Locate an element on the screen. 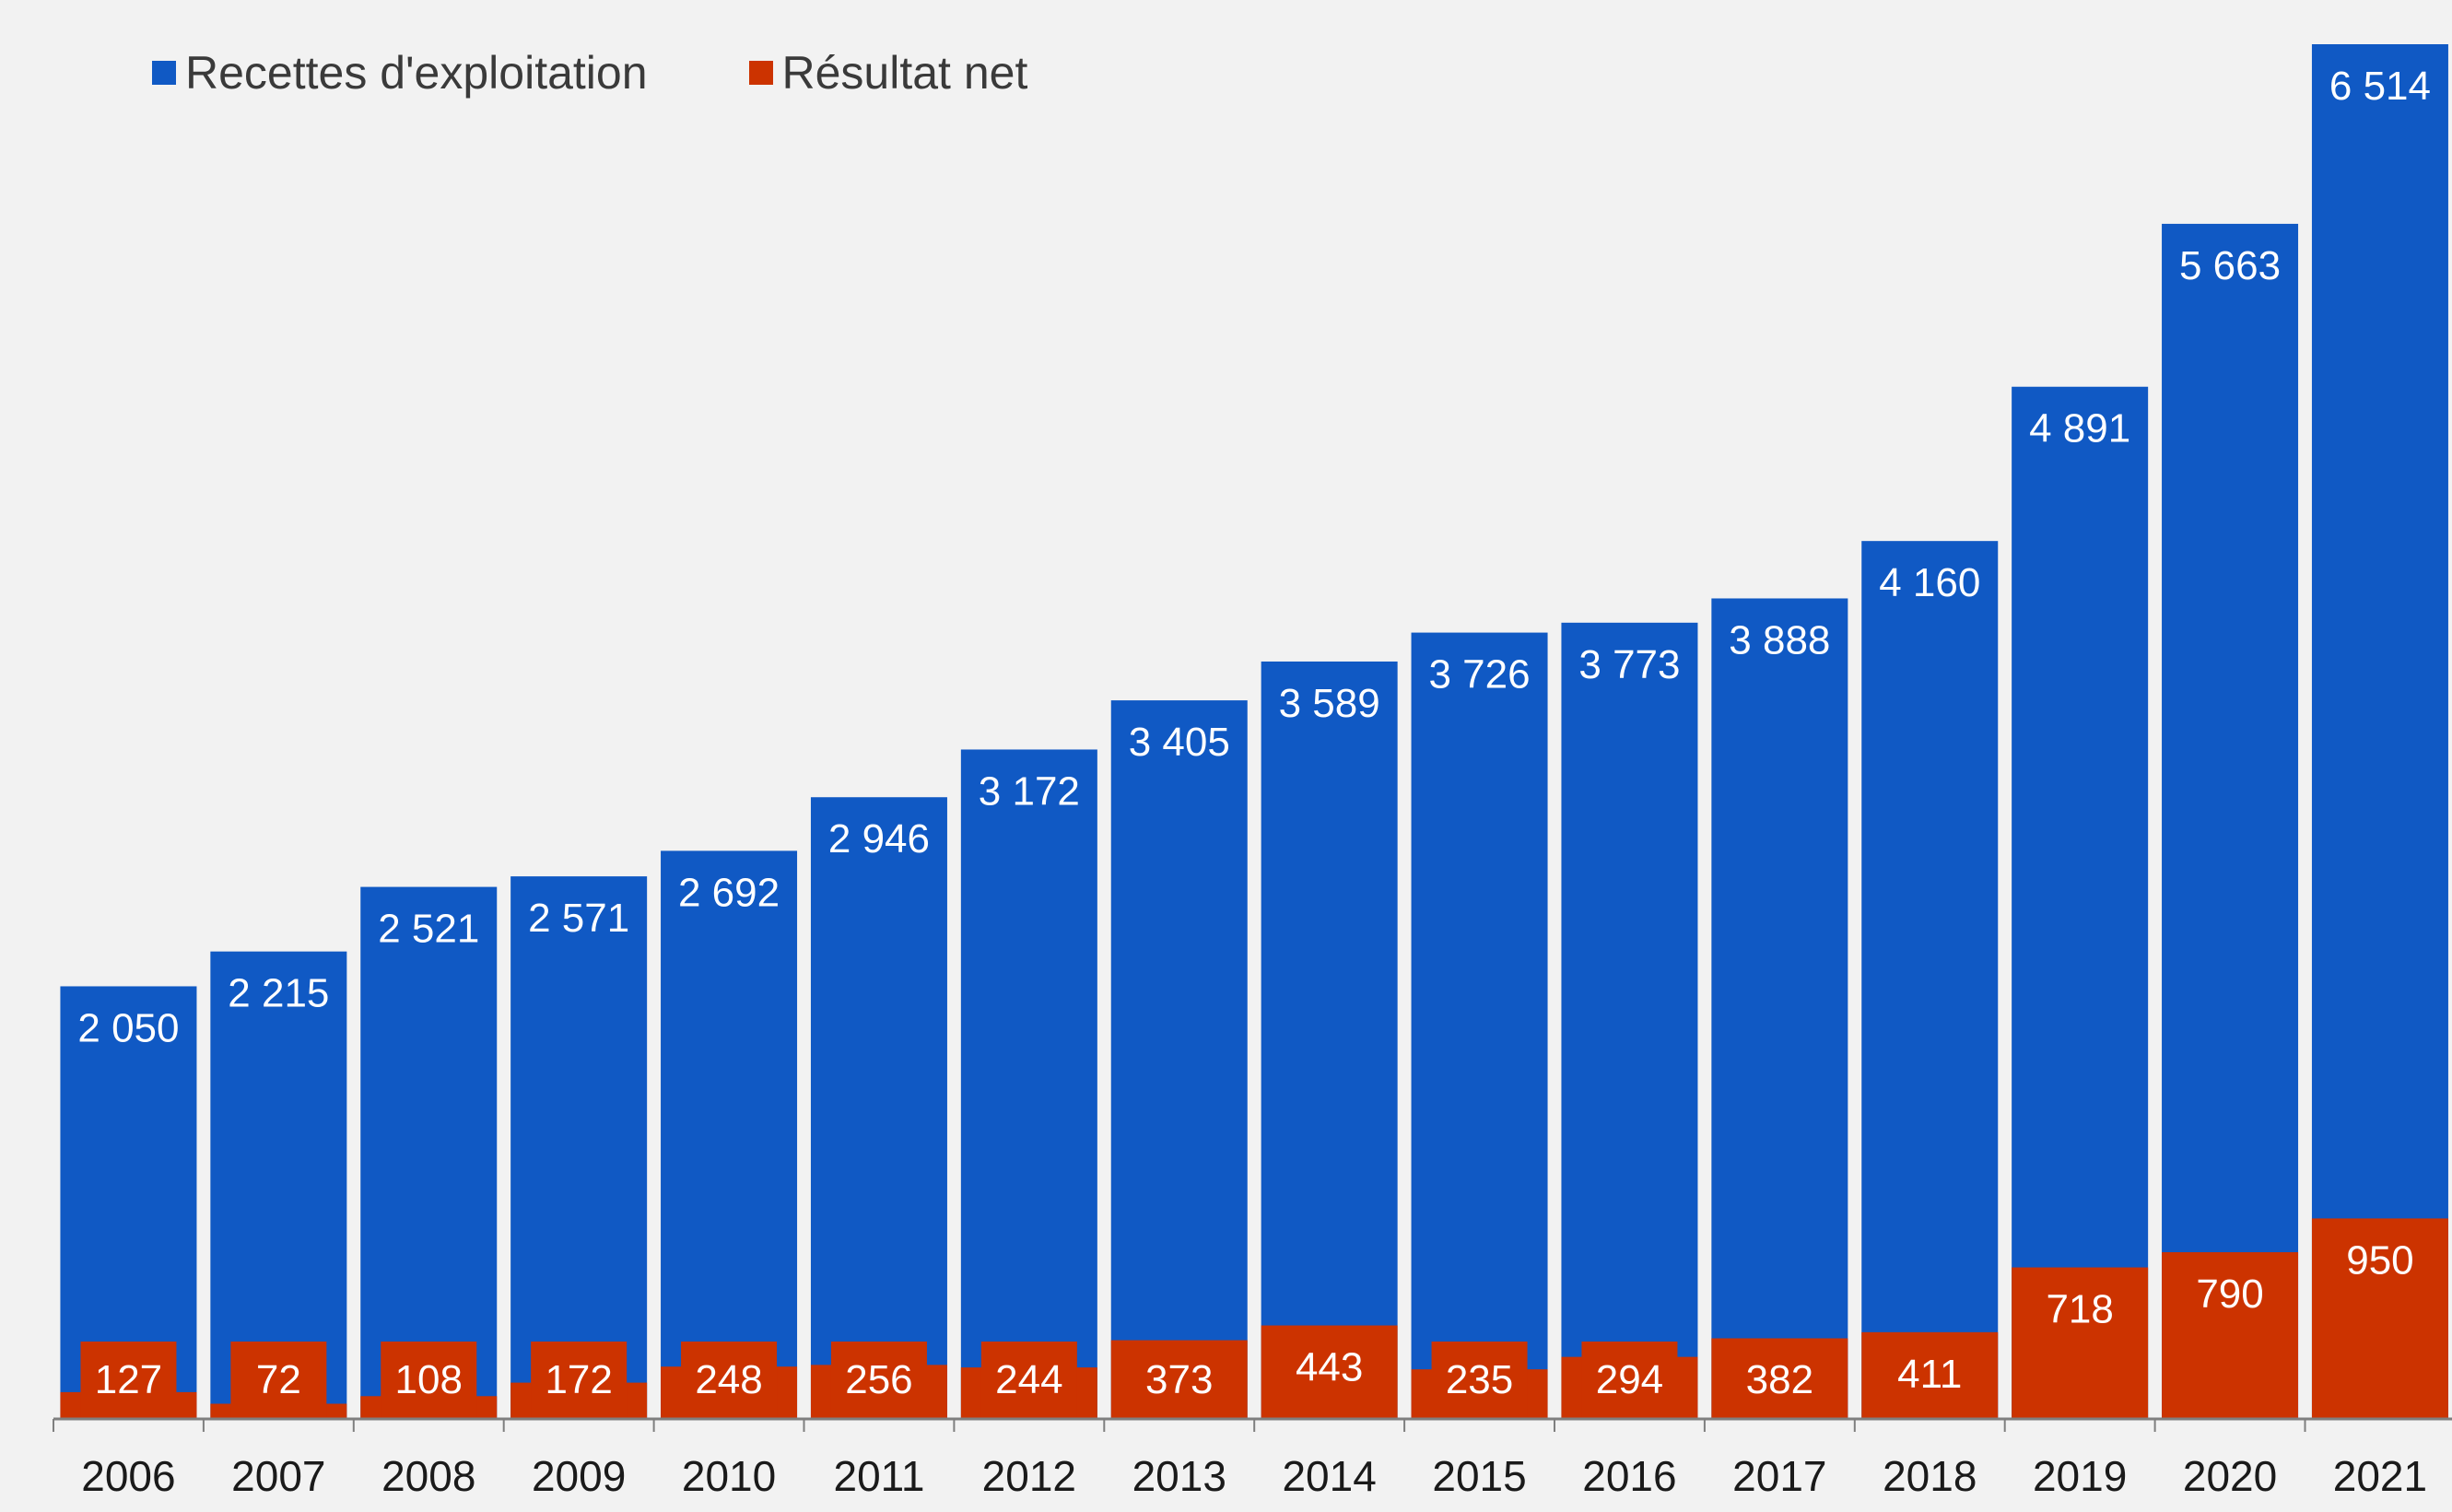 This screenshot has width=2452, height=1512. net-result-label-2013: 373 is located at coordinates (1179, 1379).